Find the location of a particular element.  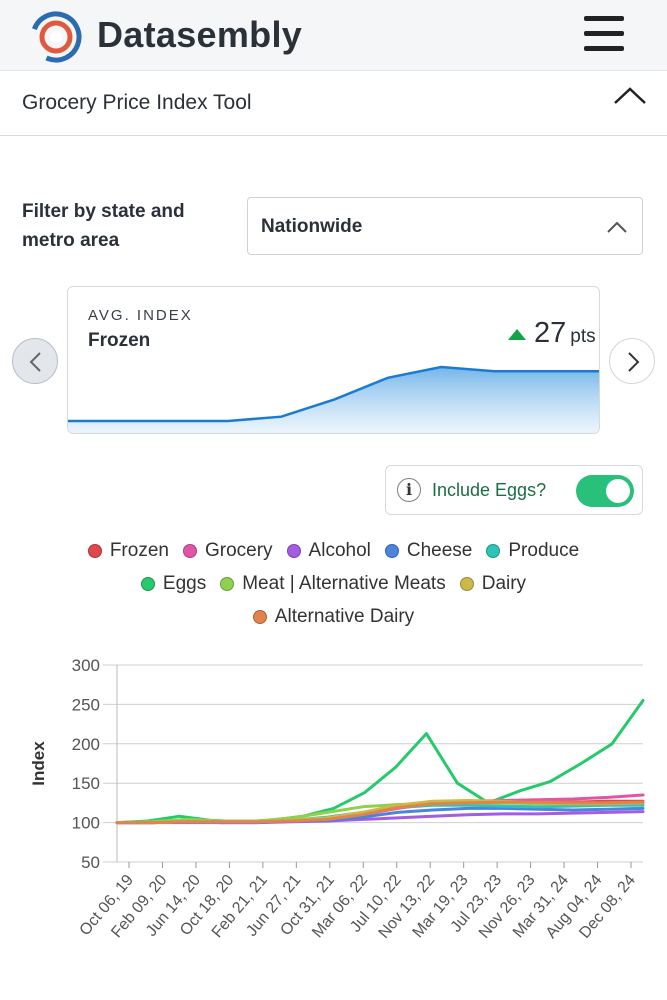

y-tick-label: 50 is located at coordinates (90, 862).